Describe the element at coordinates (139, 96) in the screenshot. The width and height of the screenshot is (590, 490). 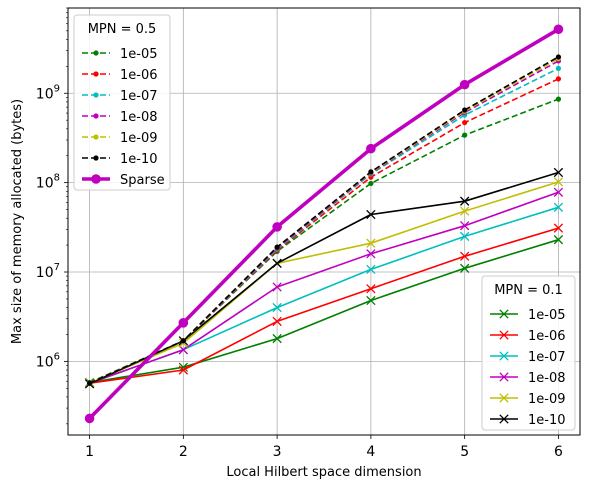
I see `legend-label: 1e-07` at that location.